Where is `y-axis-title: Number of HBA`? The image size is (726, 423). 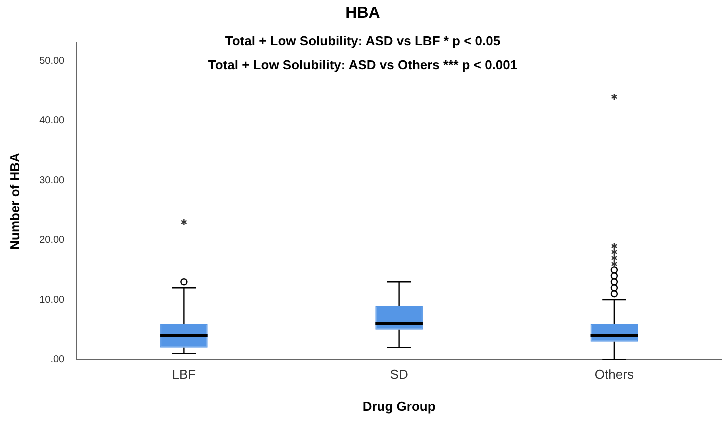 y-axis-title: Number of HBA is located at coordinates (14, 201).